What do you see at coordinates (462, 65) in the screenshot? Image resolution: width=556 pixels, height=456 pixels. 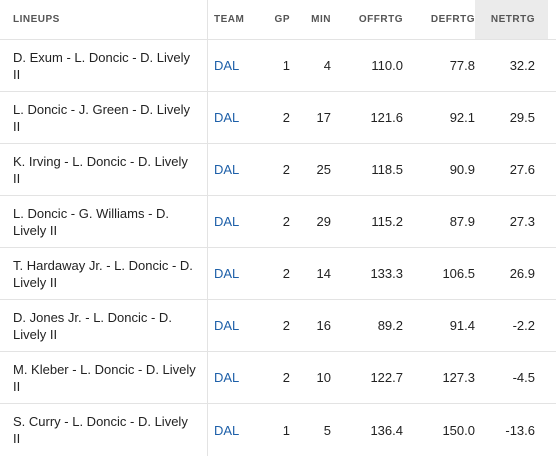 I see `defrtg-cell: 77.8` at bounding box center [462, 65].